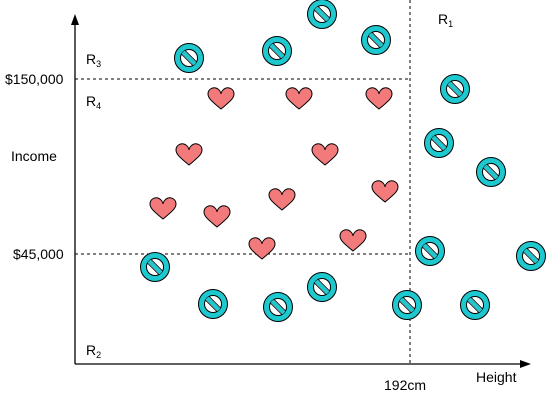  Describe the element at coordinates (405, 385) in the screenshot. I see `x-split-label: 192cm` at that location.